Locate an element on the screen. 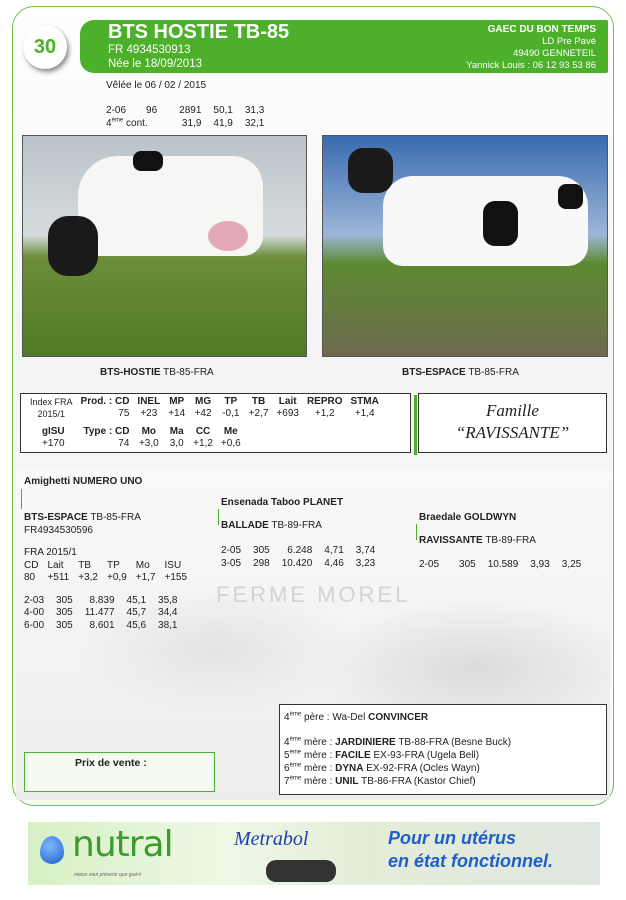 The height and width of the screenshot is (900, 626). cell: 45,7 is located at coordinates (136, 612).